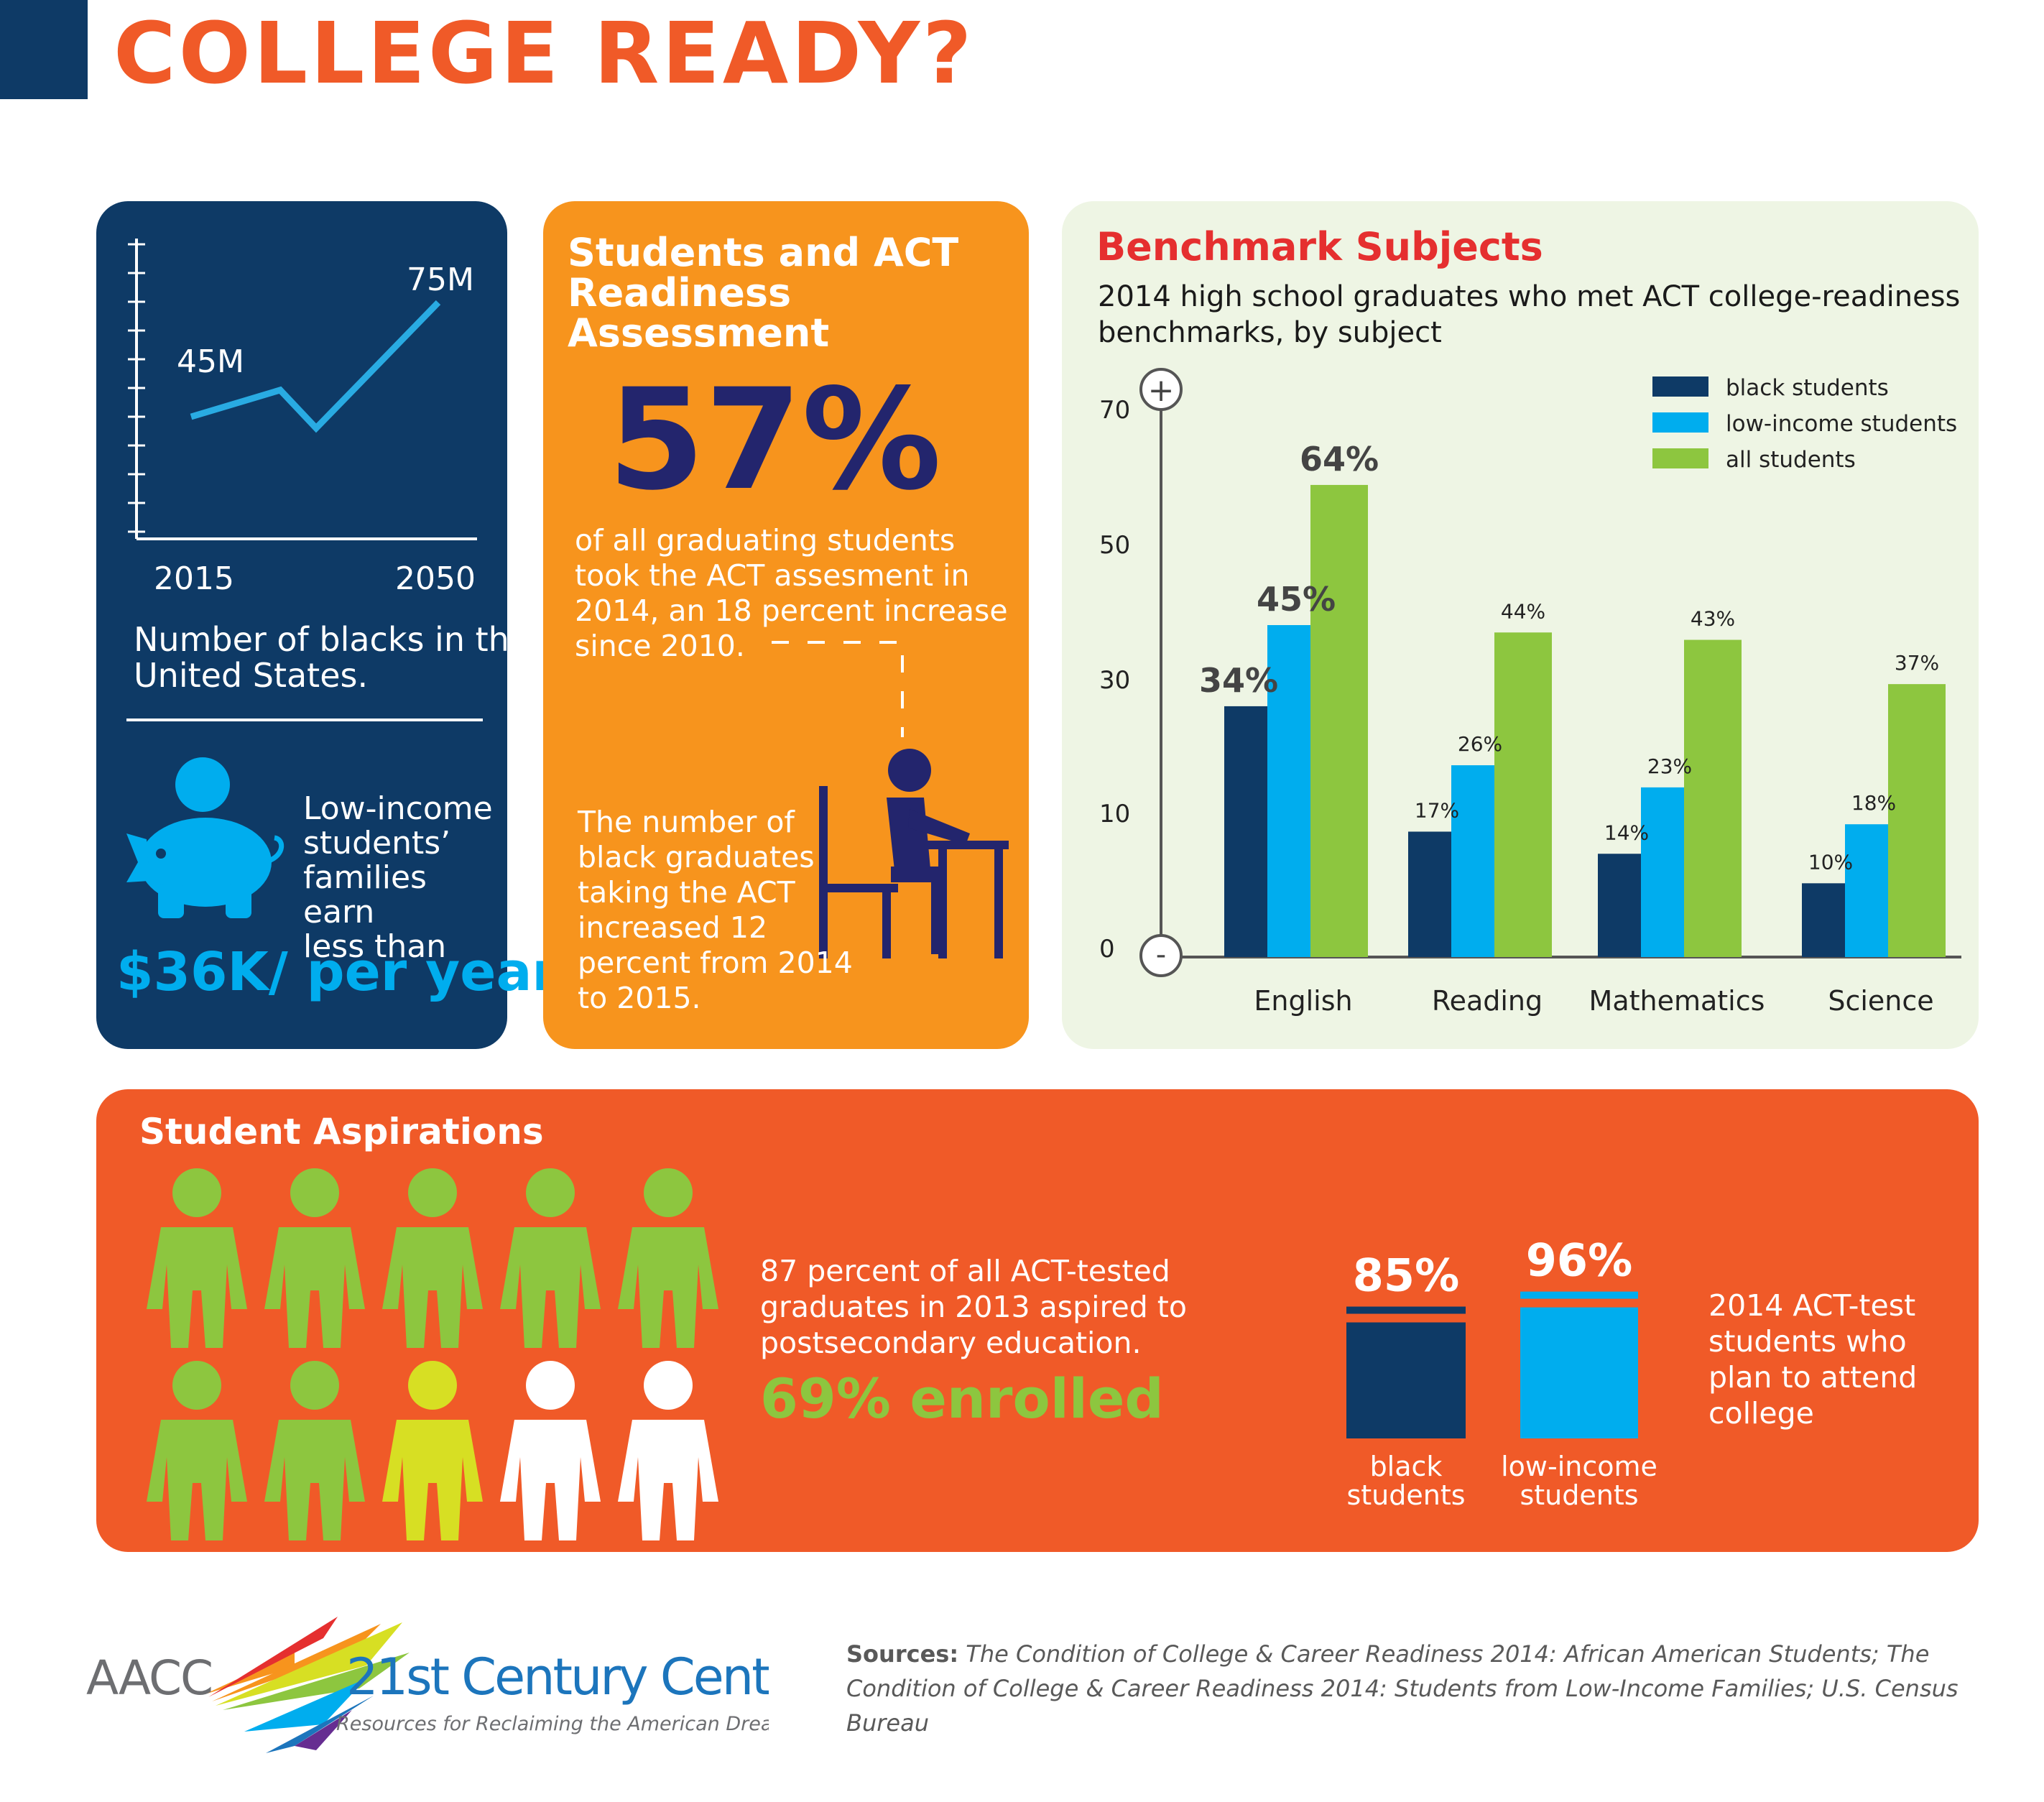  What do you see at coordinates (210, 361) in the screenshot?
I see `population-start-value: 45M` at bounding box center [210, 361].